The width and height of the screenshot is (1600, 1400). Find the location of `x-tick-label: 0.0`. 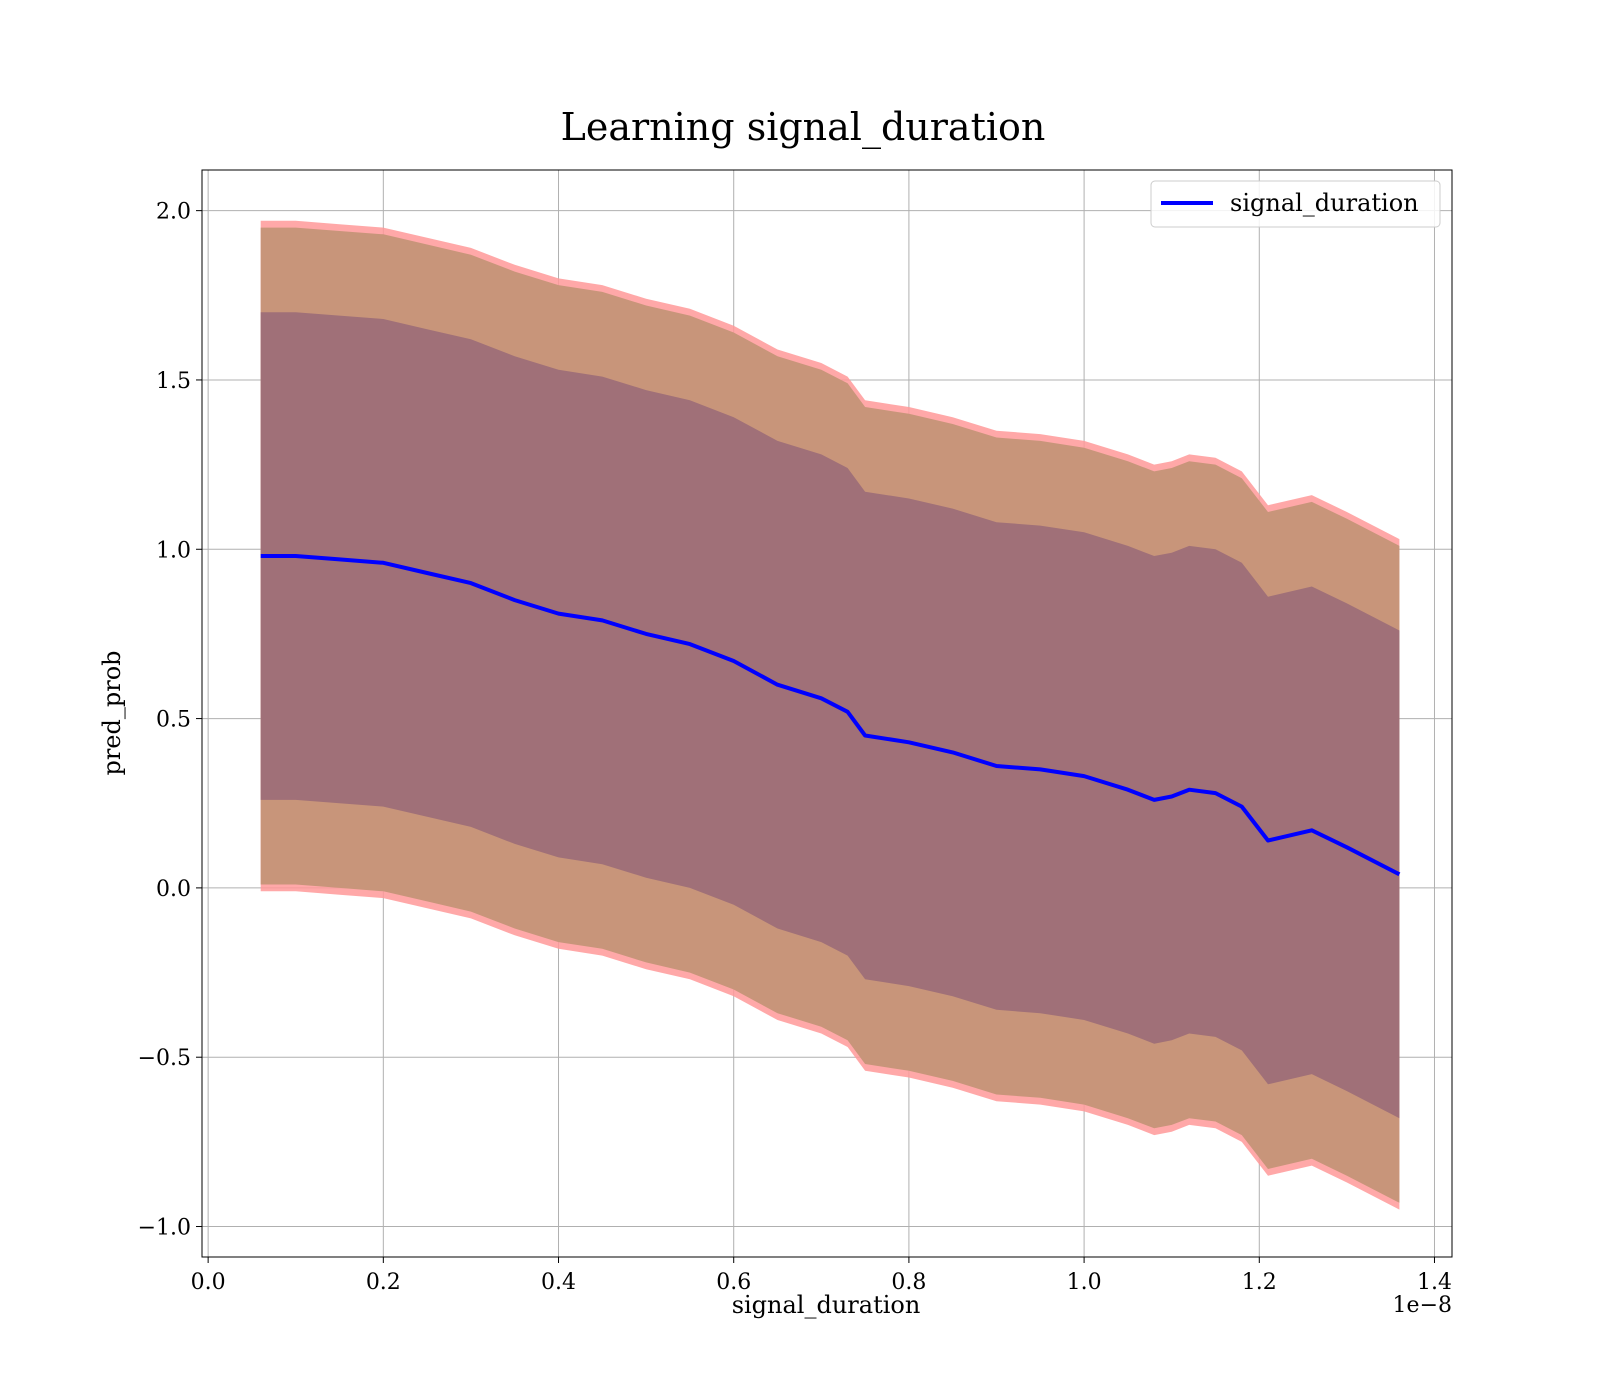

x-tick-label: 0.0 is located at coordinates (208, 1282).